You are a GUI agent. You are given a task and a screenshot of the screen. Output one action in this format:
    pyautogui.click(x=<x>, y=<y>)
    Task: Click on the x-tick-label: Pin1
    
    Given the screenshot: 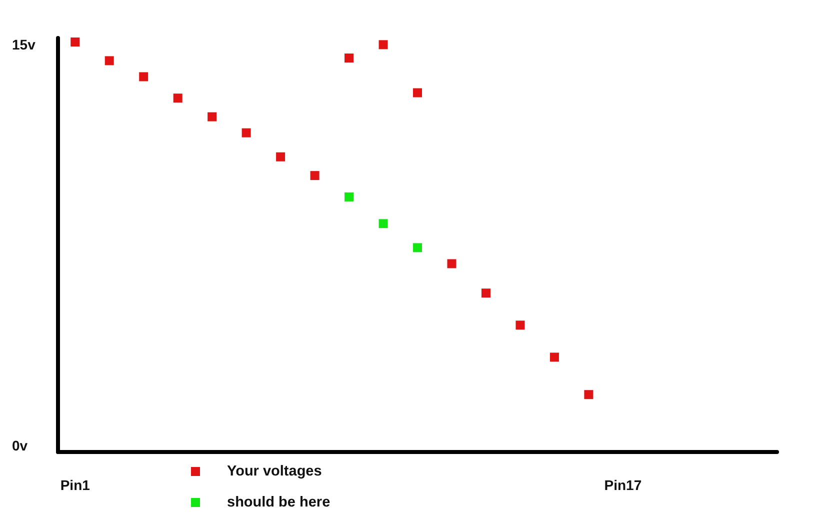 What is the action you would take?
    pyautogui.click(x=75, y=485)
    